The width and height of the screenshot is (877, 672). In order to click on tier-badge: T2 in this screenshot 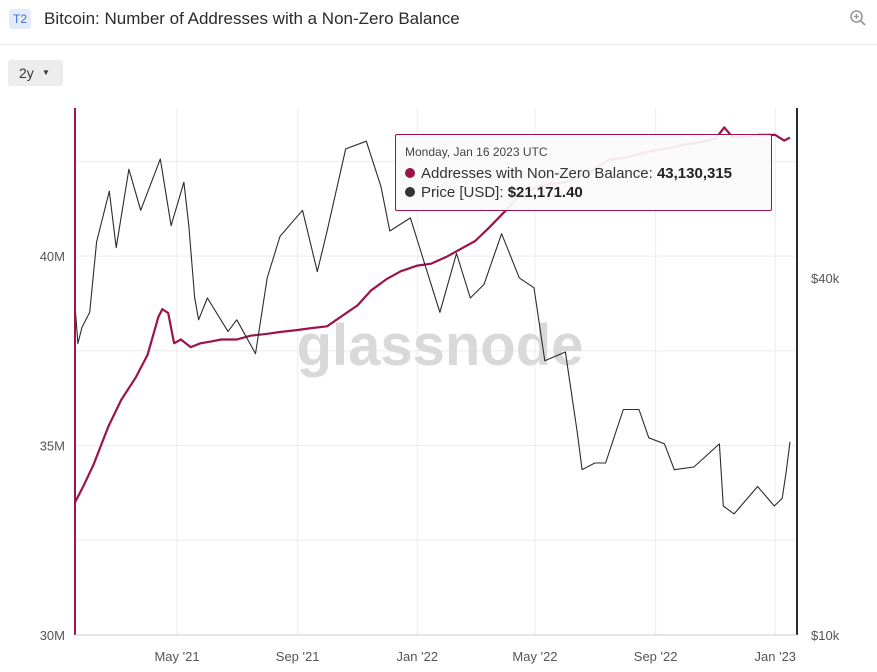, I will do `click(20, 19)`.